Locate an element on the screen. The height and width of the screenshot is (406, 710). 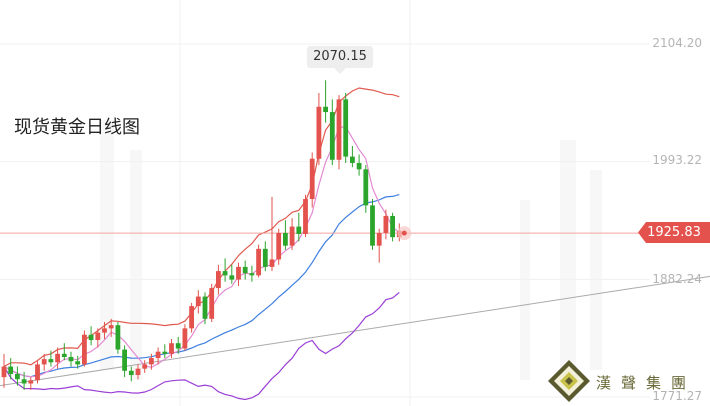
y-tick-label: 1882.24 is located at coordinates (677, 279).